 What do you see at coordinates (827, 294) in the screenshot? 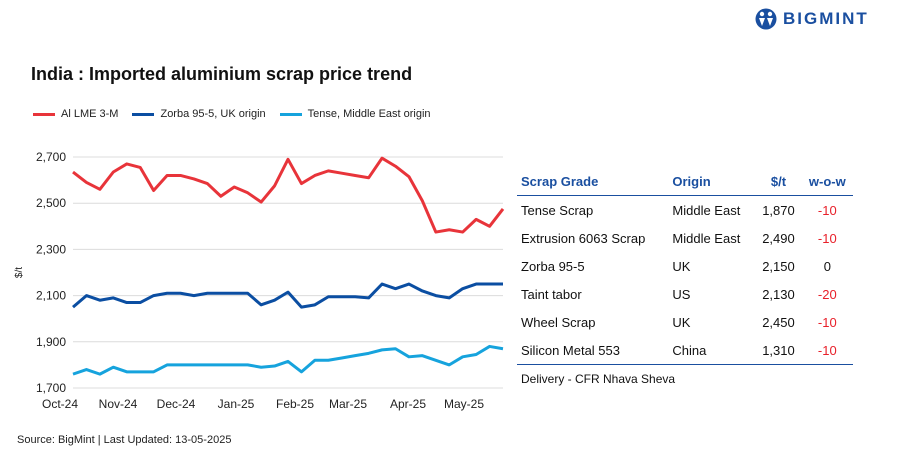
I see `cell-wow: -20` at bounding box center [827, 294].